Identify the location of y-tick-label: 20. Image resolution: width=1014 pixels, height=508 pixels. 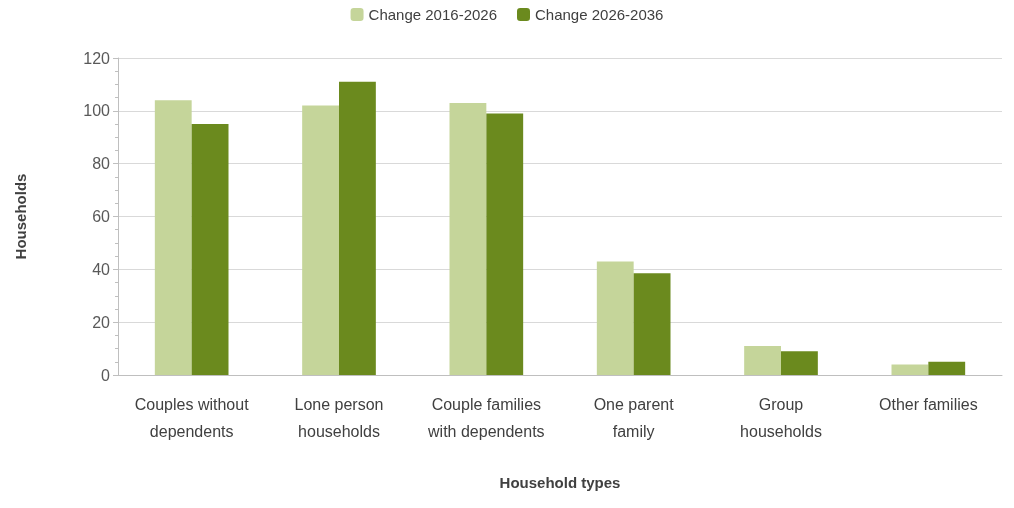
(101, 322).